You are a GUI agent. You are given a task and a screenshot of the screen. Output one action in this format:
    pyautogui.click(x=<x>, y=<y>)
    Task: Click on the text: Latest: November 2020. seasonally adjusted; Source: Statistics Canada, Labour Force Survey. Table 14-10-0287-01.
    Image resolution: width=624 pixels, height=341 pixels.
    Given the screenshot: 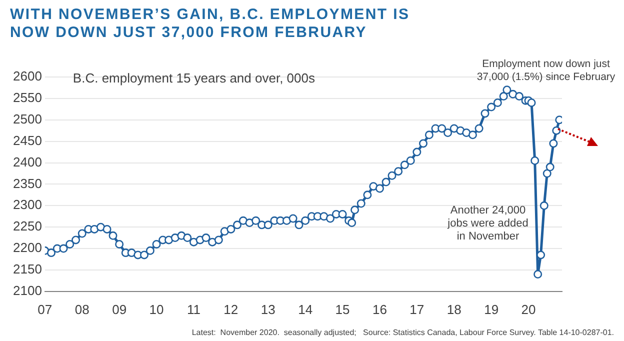 What is the action you would take?
    pyautogui.click(x=403, y=333)
    